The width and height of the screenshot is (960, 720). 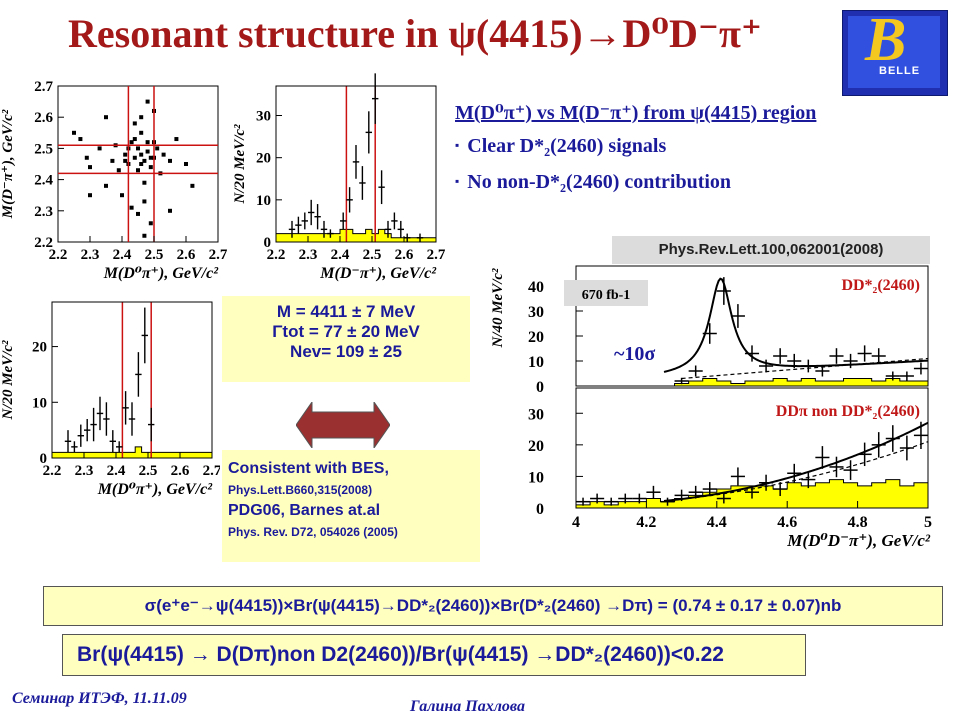 What do you see at coordinates (536, 287) in the screenshot?
I see `y-tick-label: 40` at bounding box center [536, 287].